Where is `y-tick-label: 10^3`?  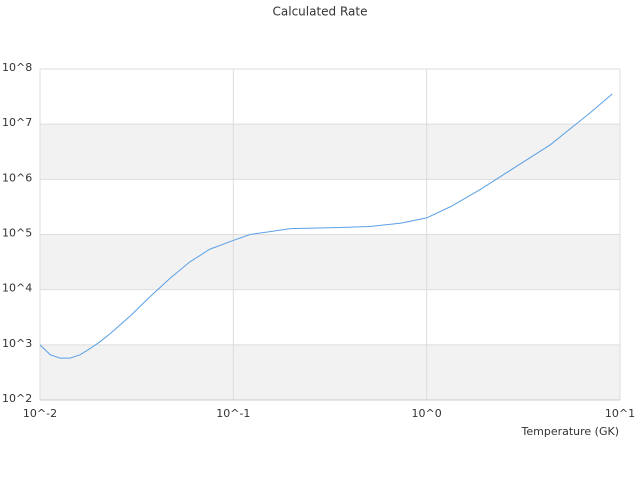 y-tick-label: 10^3 is located at coordinates (17, 343).